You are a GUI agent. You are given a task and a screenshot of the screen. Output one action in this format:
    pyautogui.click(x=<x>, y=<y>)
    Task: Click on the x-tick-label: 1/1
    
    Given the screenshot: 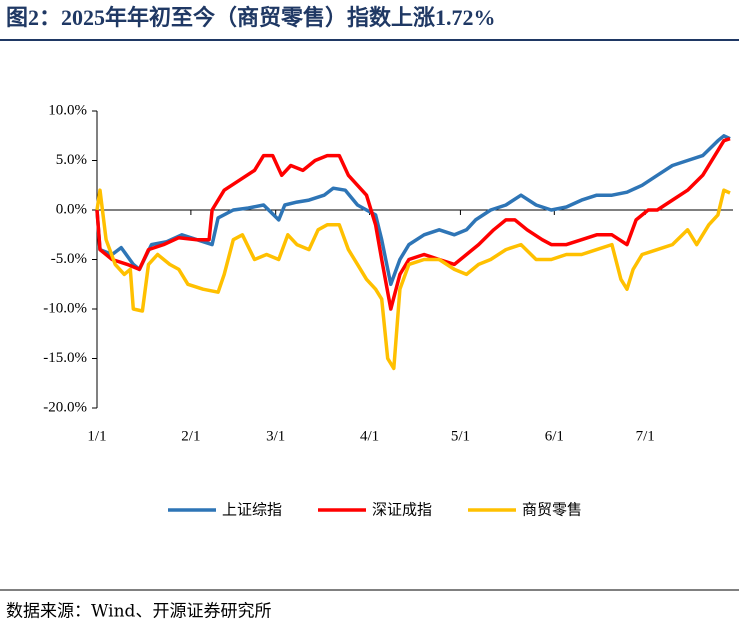 What is the action you would take?
    pyautogui.click(x=96, y=436)
    